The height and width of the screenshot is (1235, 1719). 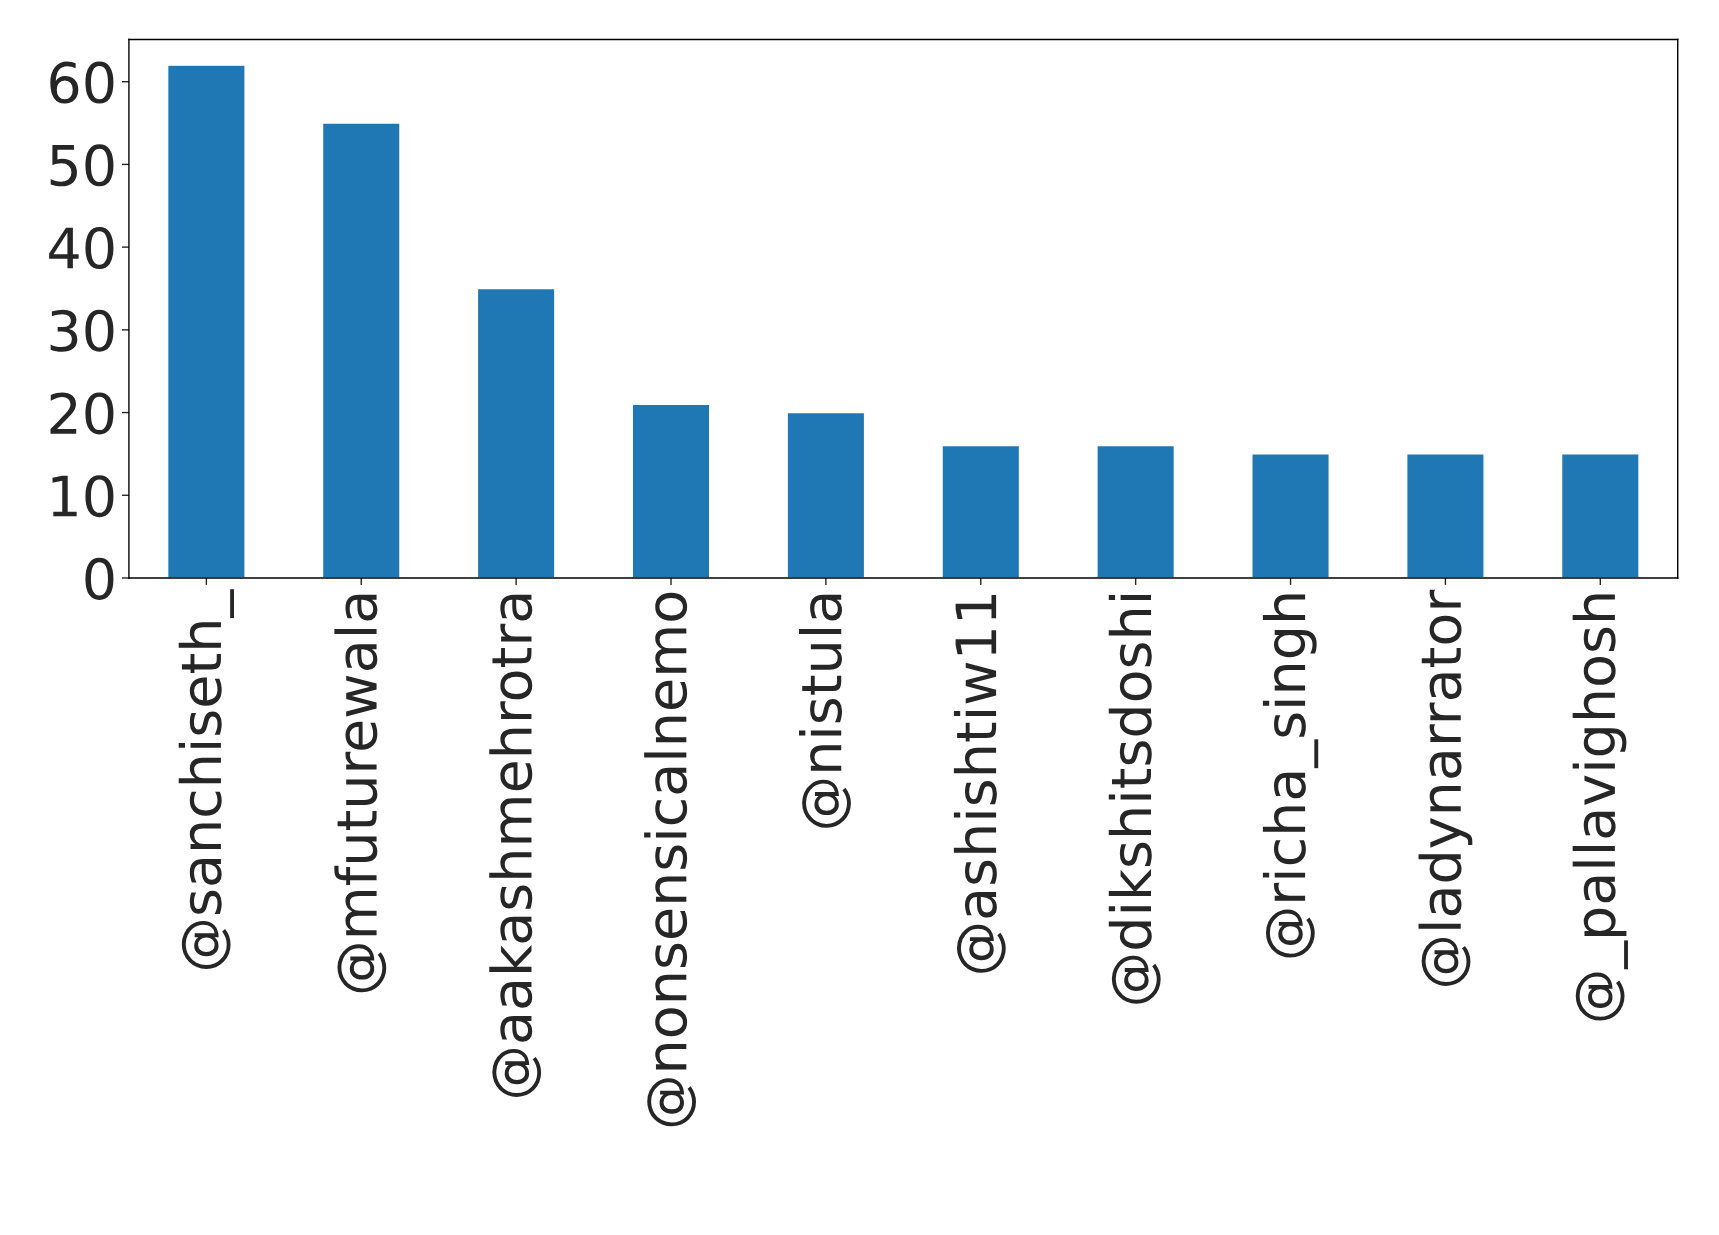 I want to click on y-tick-label: 50, so click(x=82, y=165).